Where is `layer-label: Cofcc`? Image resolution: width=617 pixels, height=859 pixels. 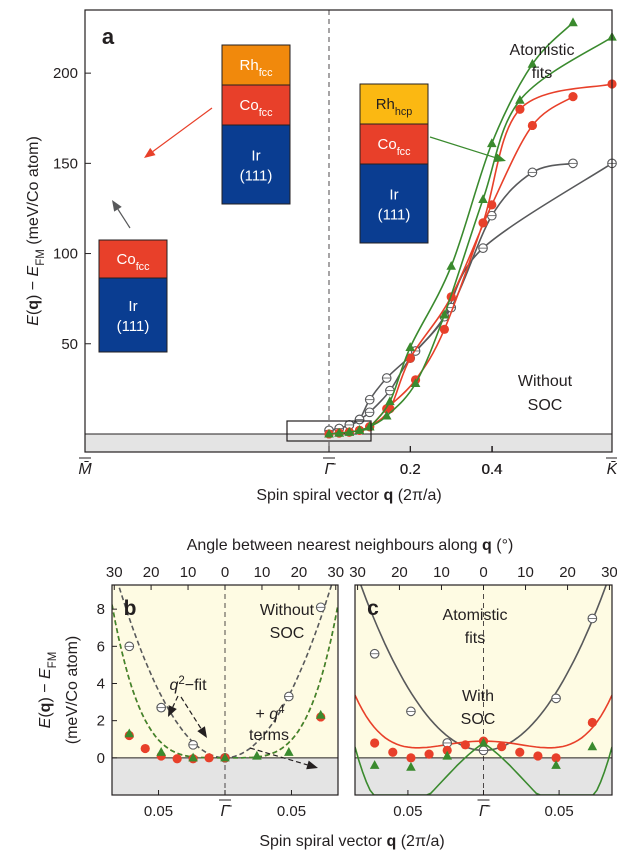
layer-label: Cofcc is located at coordinates (257, 108).